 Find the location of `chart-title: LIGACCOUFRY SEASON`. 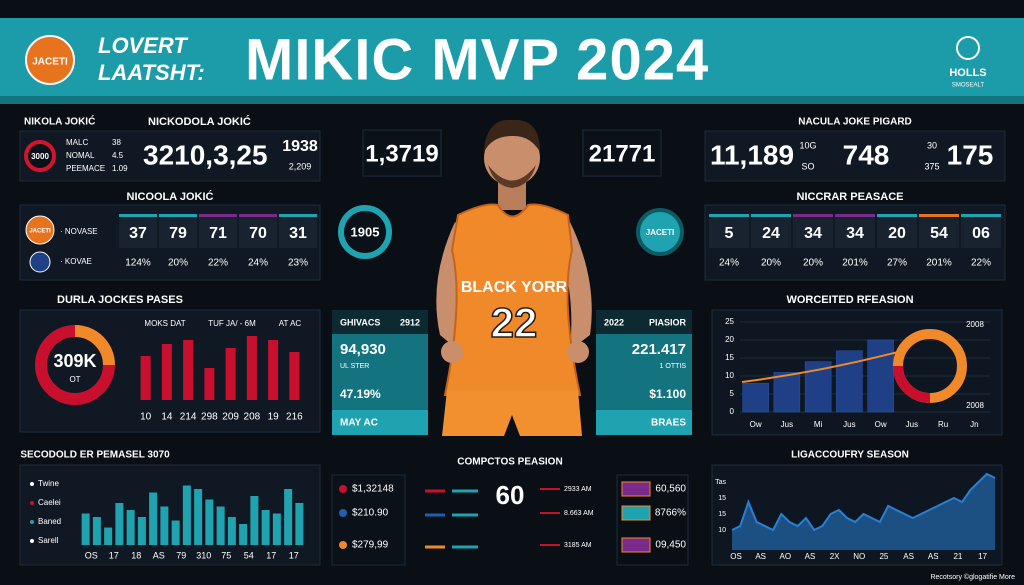

chart-title: LIGACCOUFRY SEASON is located at coordinates (850, 455).